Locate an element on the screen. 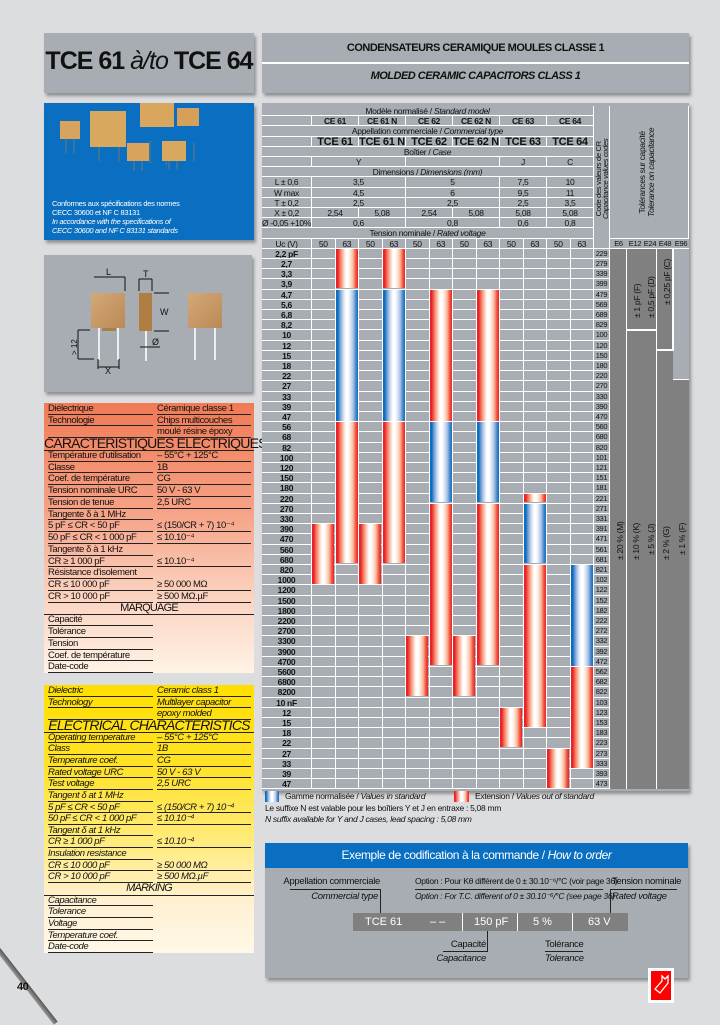 The width and height of the screenshot is (720, 1025). code-type: TCE 61 is located at coordinates (384, 922).